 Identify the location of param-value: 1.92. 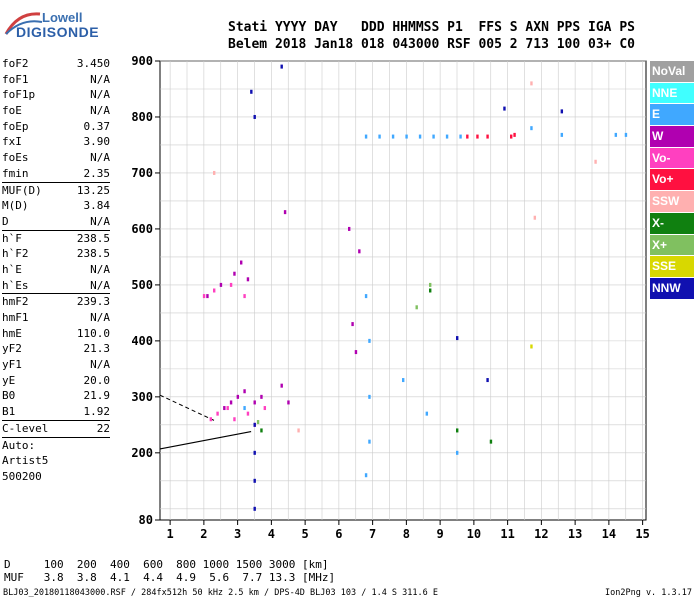
(97, 412).